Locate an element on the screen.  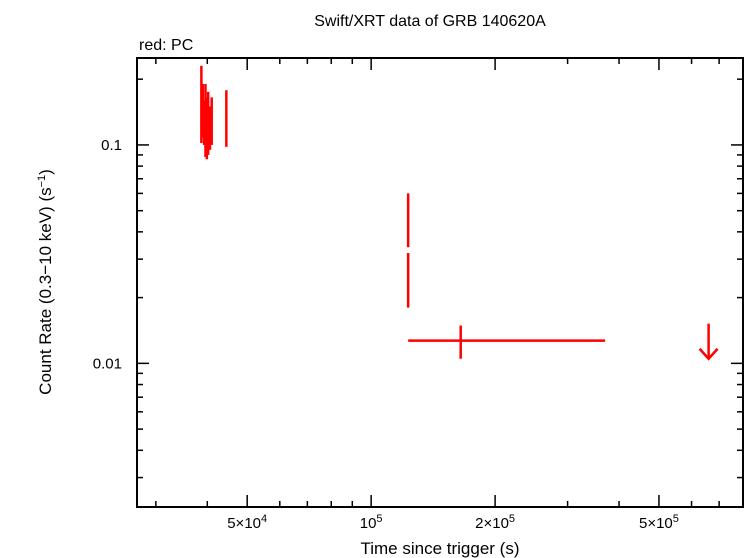
x-tick-label: 5×10⁵ is located at coordinates (659, 522).